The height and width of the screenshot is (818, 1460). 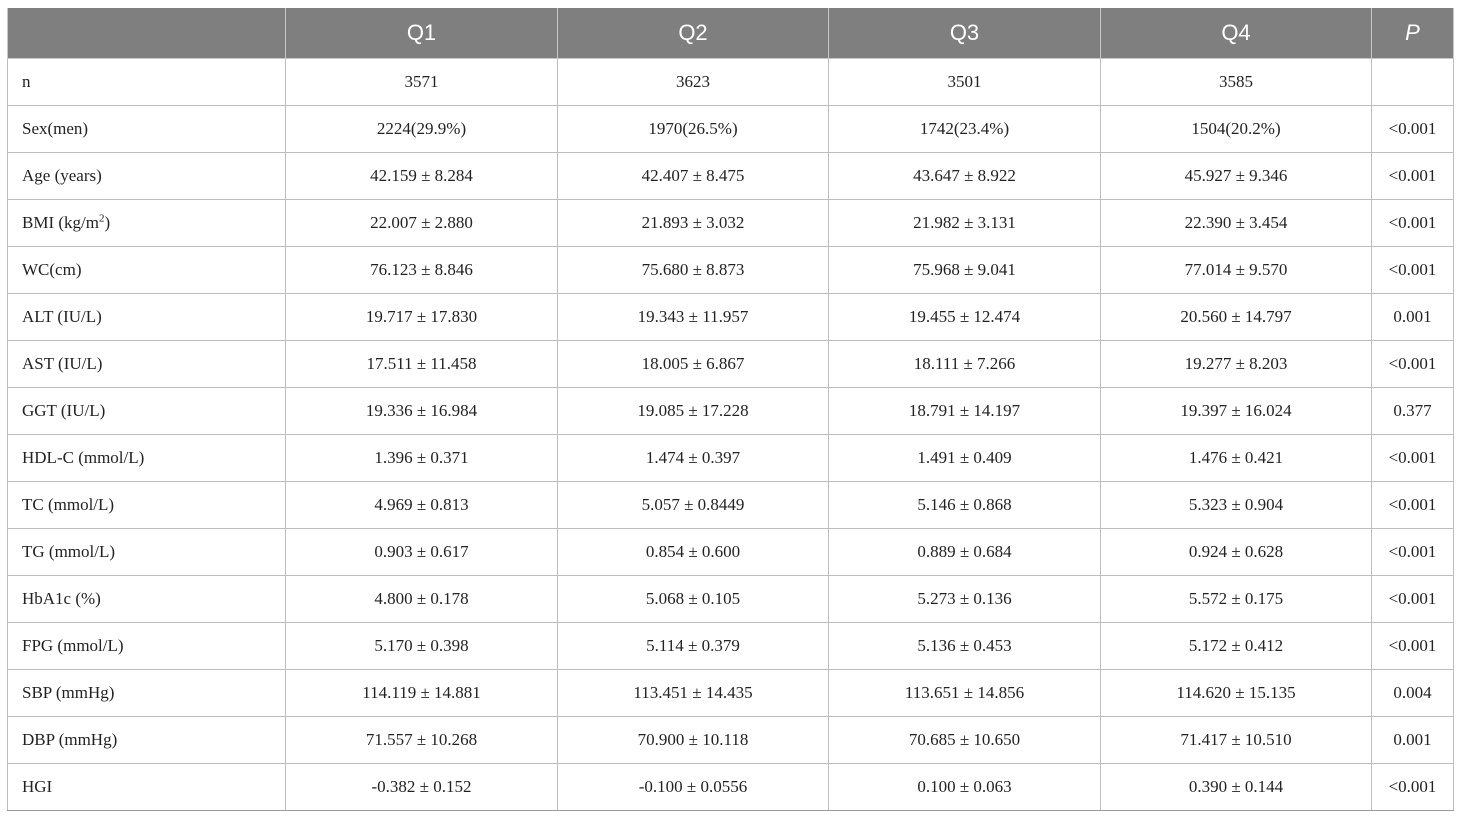 What do you see at coordinates (421, 222) in the screenshot?
I see `quartile-q1-cell: 22.007 ± 2.880` at bounding box center [421, 222].